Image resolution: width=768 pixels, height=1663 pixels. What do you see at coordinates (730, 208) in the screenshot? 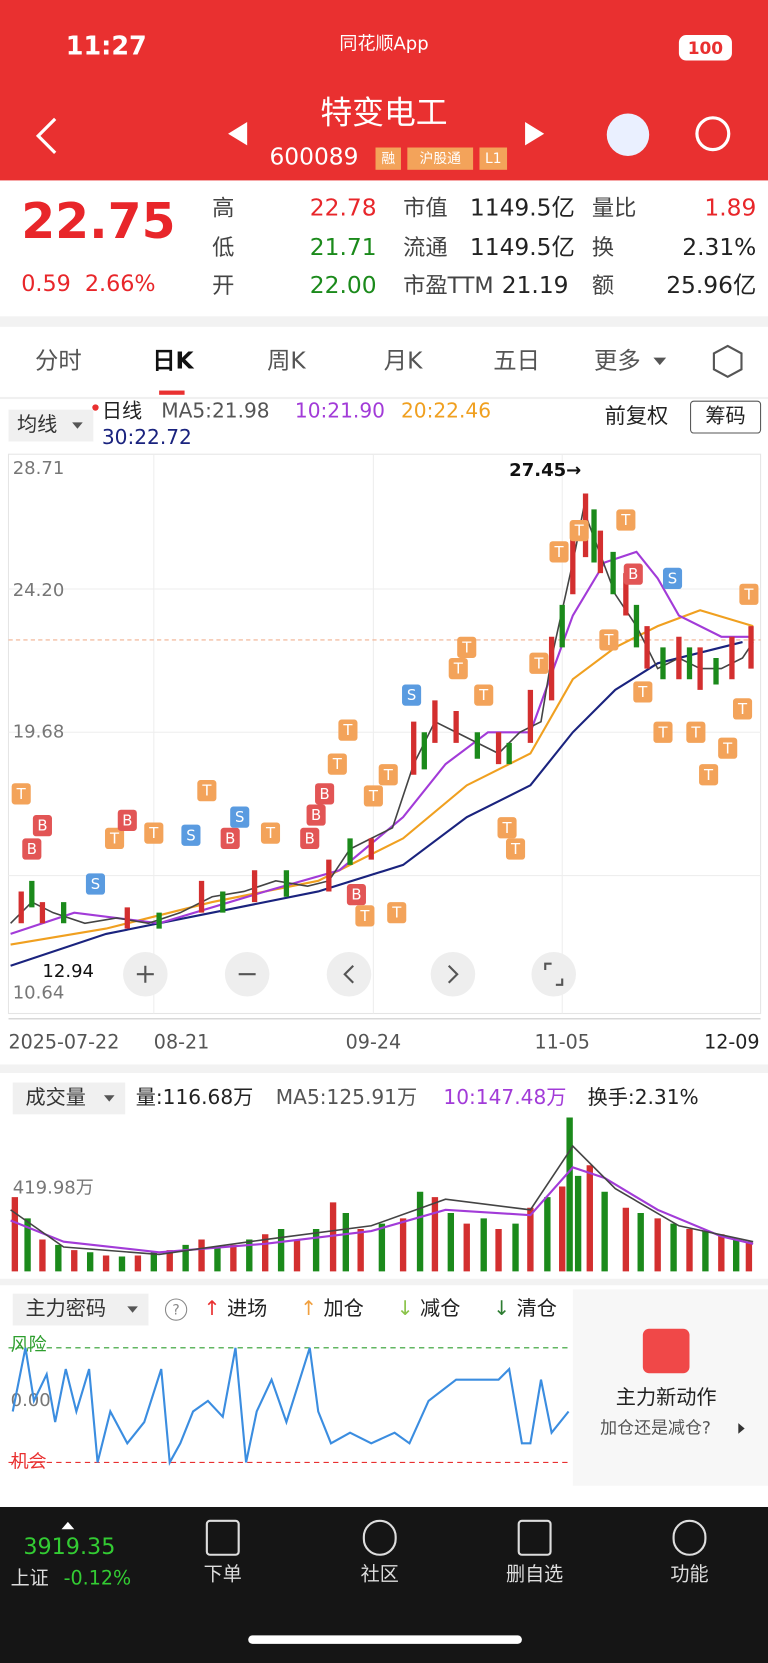
I see `field-value: 1.89` at bounding box center [730, 208].